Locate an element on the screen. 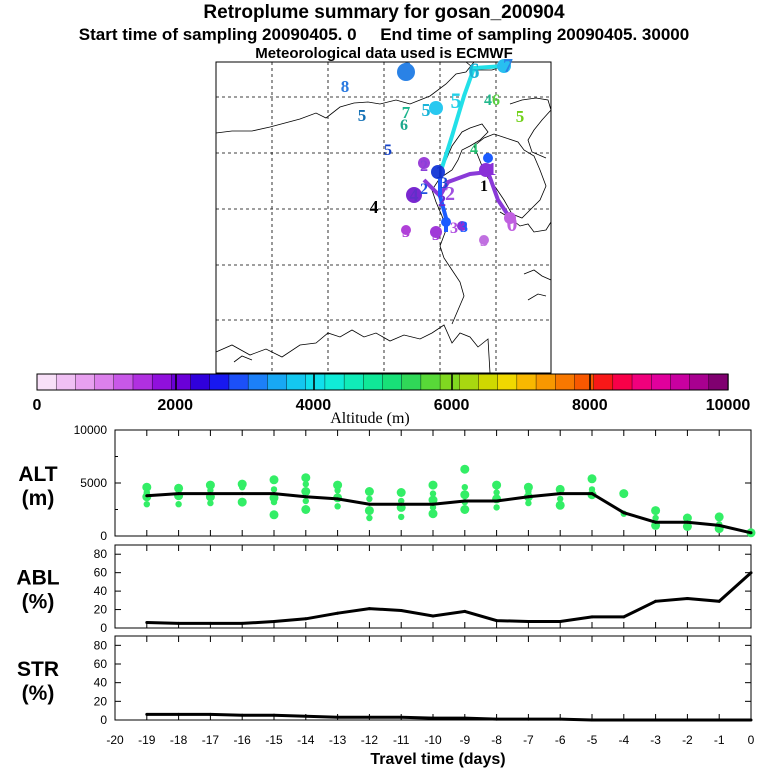 Image resolution: width=768 pixels, height=768 pixels. colorbar-tick-label: 8000 is located at coordinates (590, 405).